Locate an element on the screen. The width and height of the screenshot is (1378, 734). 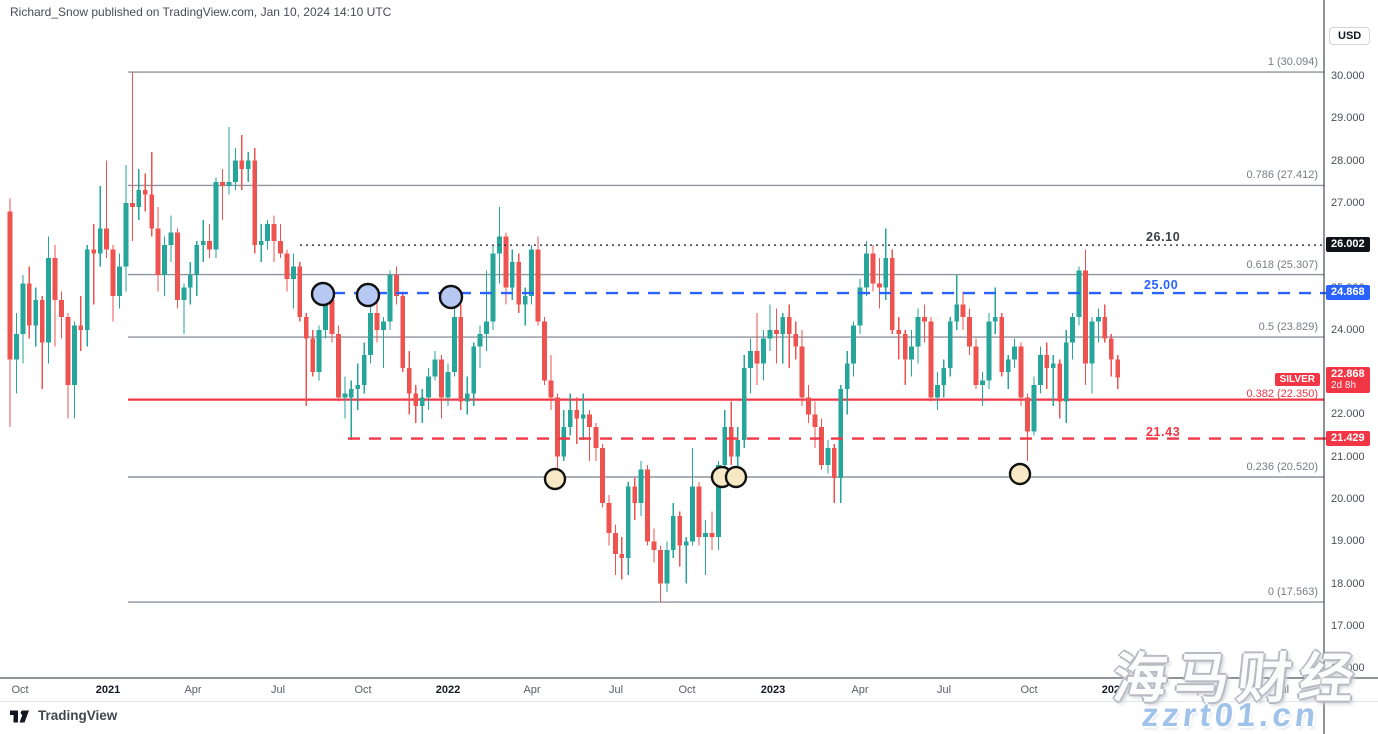
price-axis-label: 24.000 is located at coordinates (1348, 329).